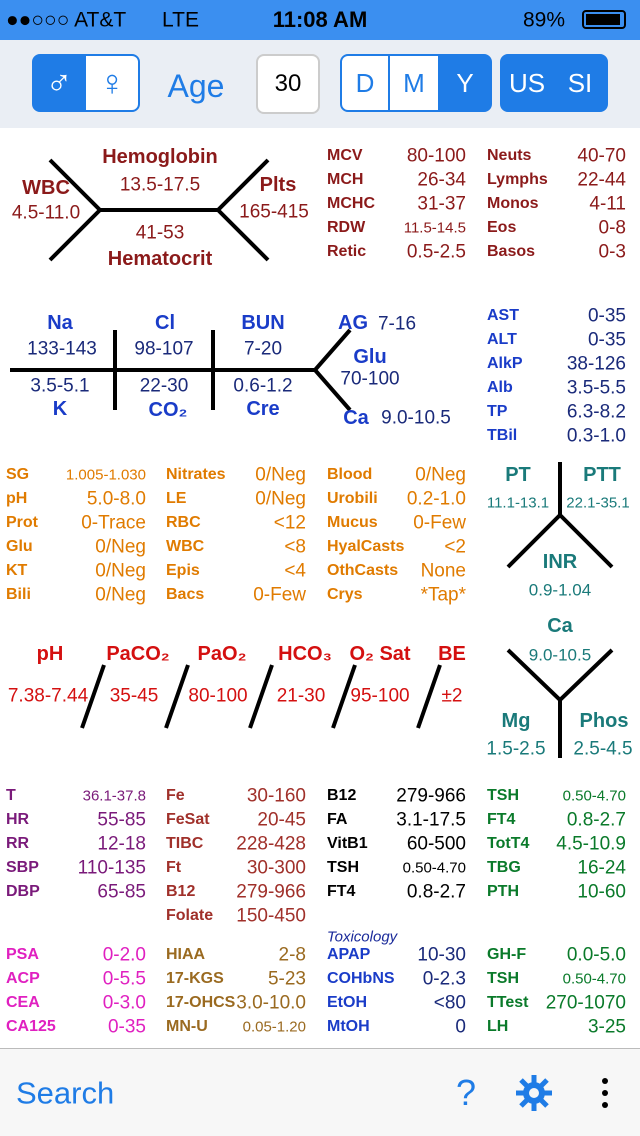  What do you see at coordinates (441, 204) in the screenshot?
I see `lab-range: 31-37` at bounding box center [441, 204].